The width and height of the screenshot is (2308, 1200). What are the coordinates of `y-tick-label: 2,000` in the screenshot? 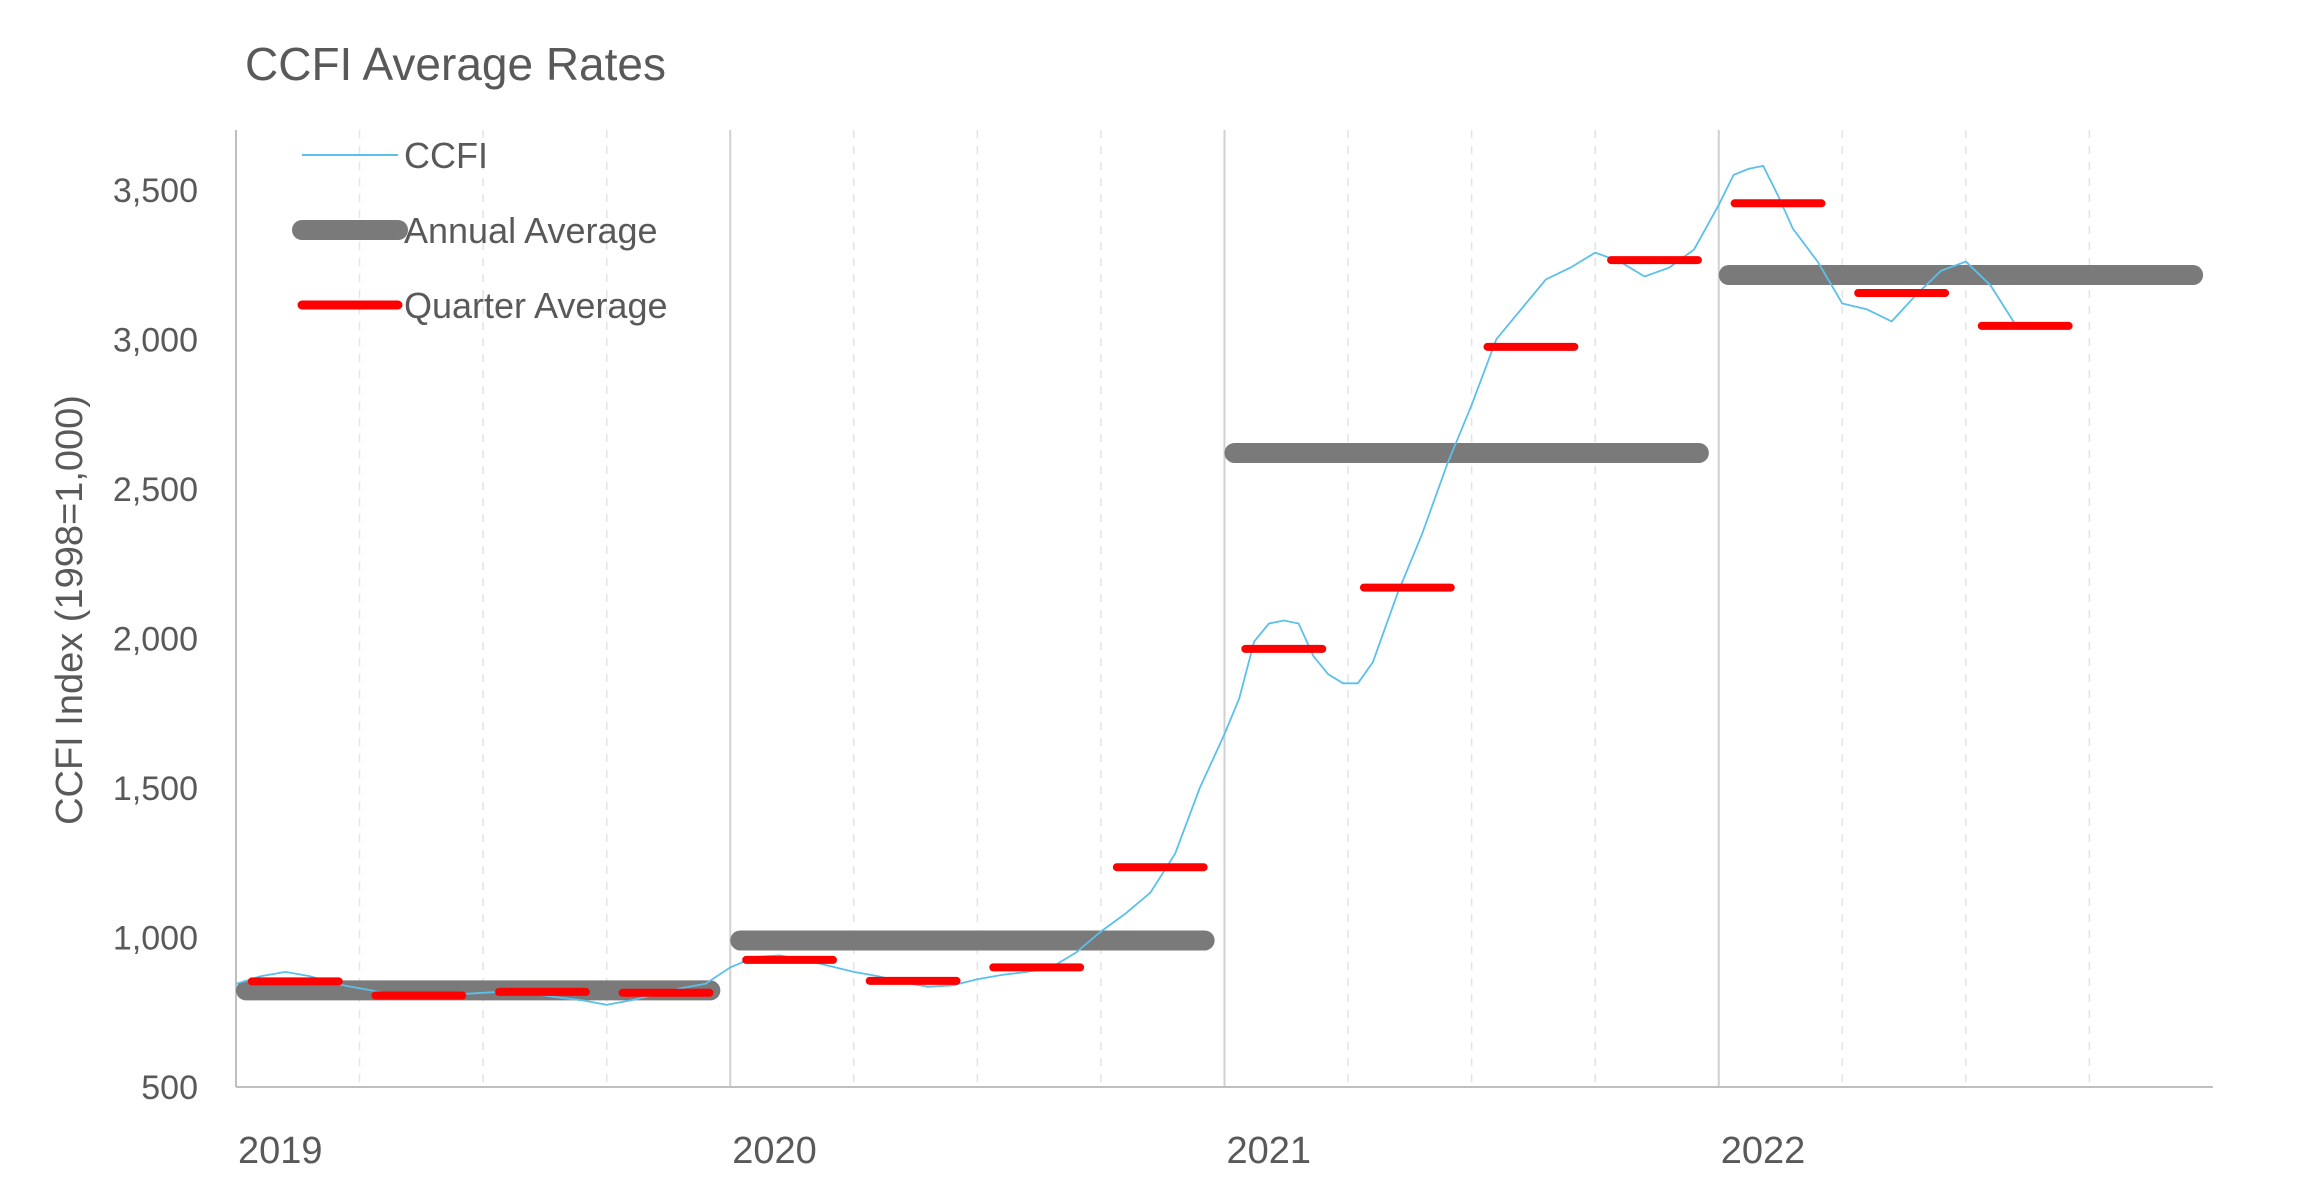 It's located at (155, 639).